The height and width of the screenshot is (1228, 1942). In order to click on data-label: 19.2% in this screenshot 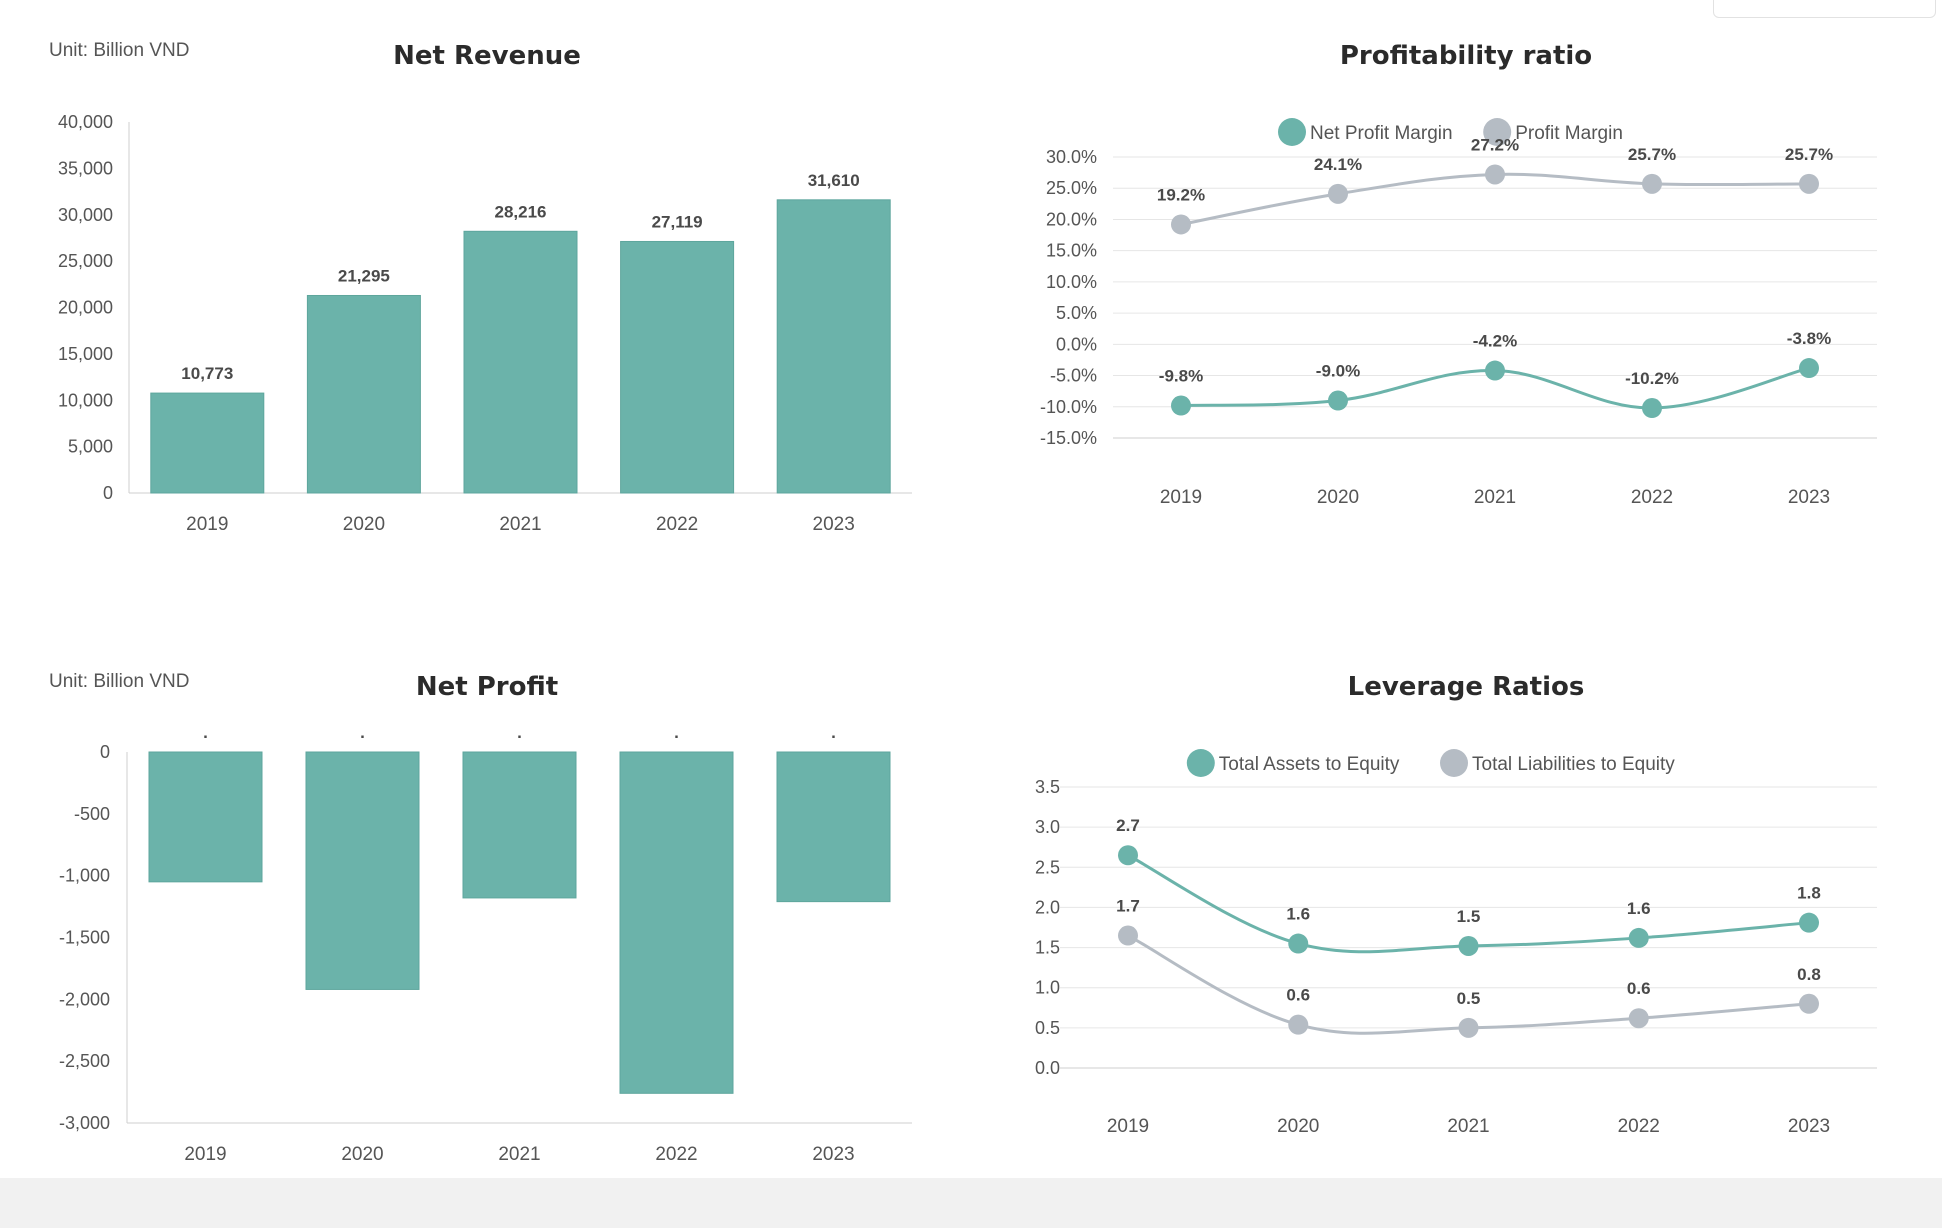, I will do `click(1181, 194)`.